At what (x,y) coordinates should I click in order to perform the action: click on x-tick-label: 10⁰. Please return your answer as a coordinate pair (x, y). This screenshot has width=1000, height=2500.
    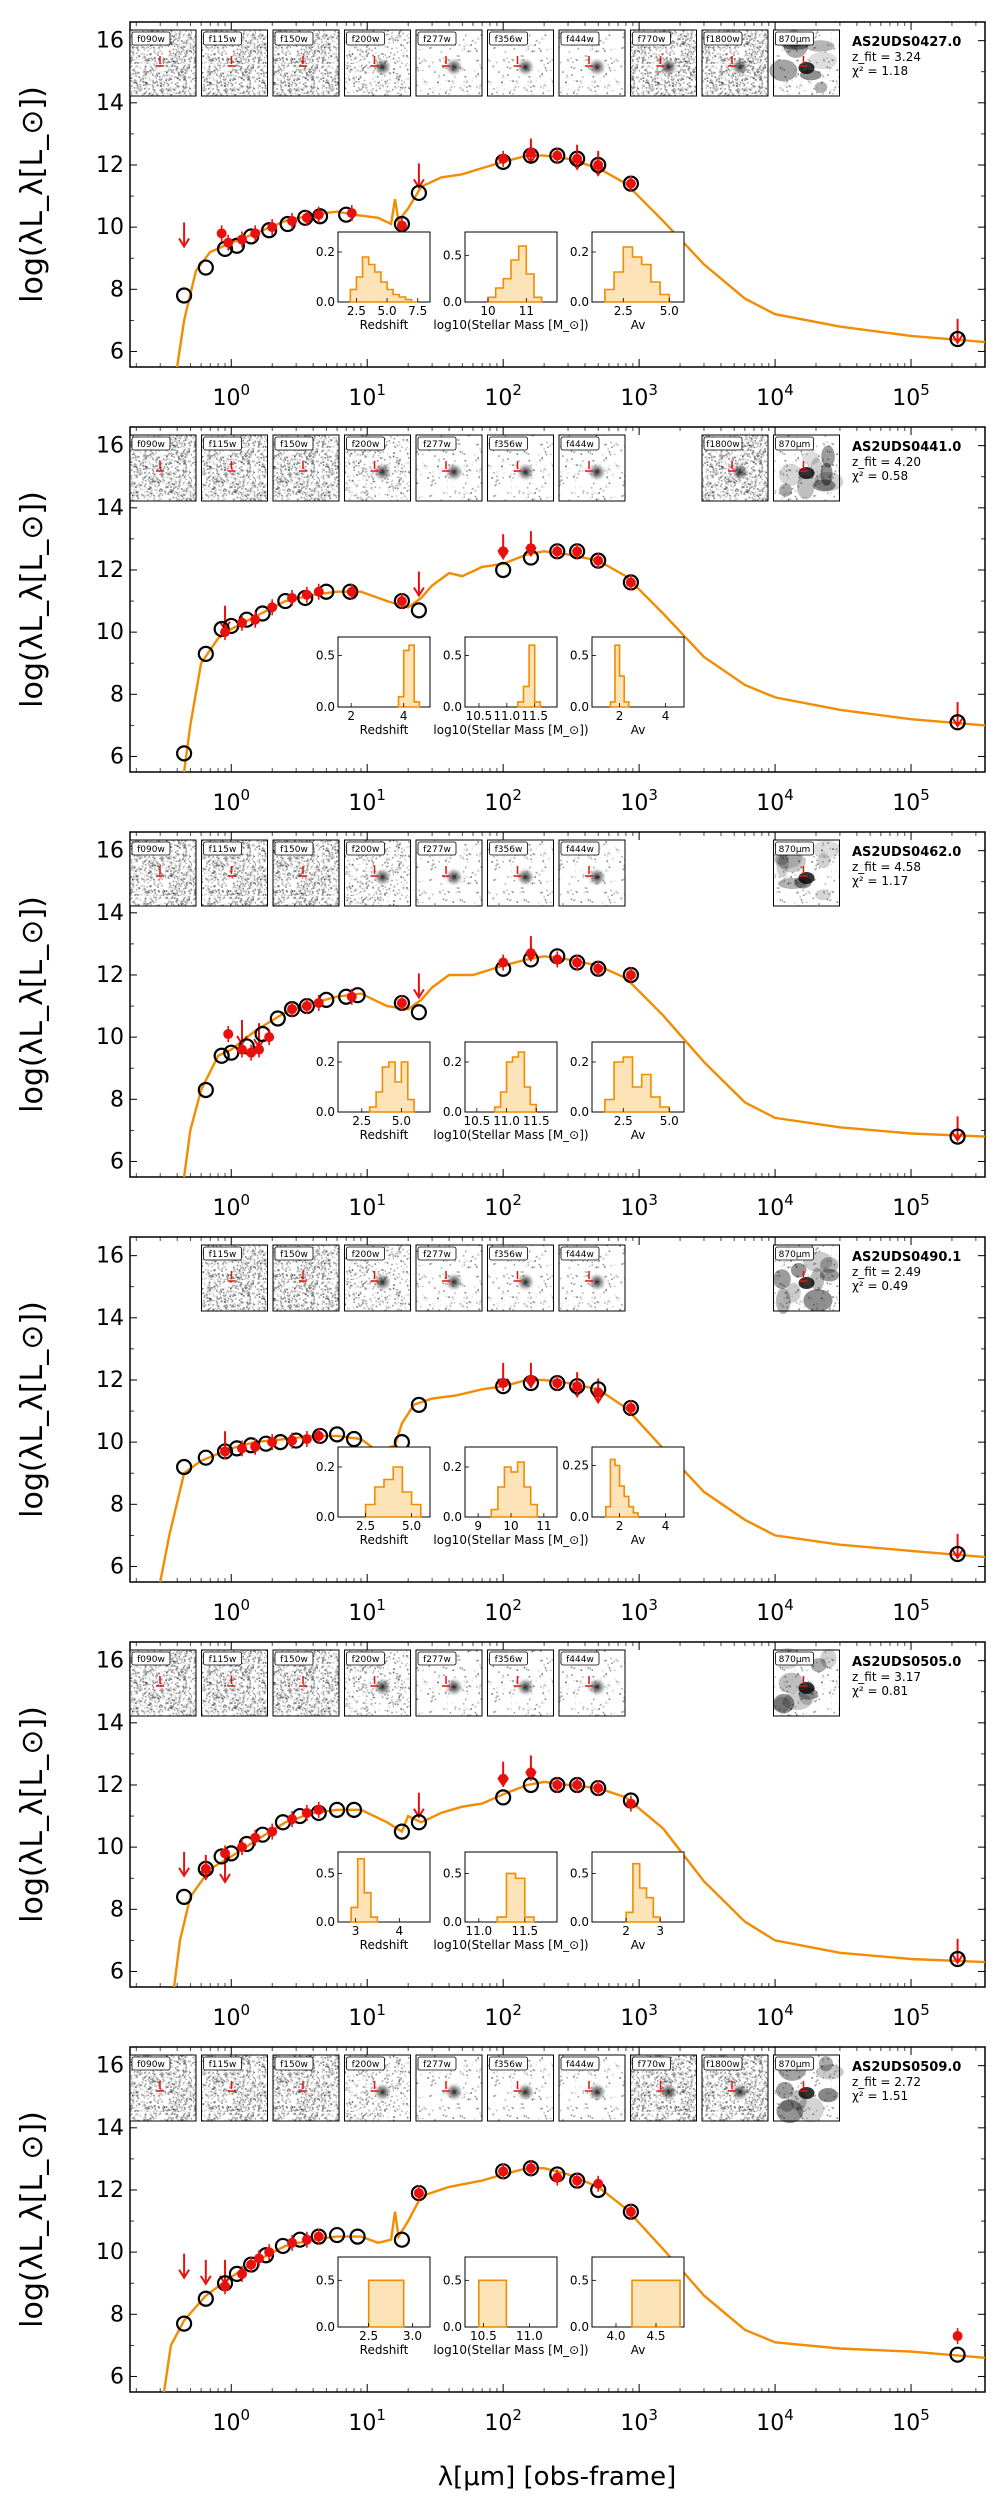
    Looking at the image, I should click on (231, 801).